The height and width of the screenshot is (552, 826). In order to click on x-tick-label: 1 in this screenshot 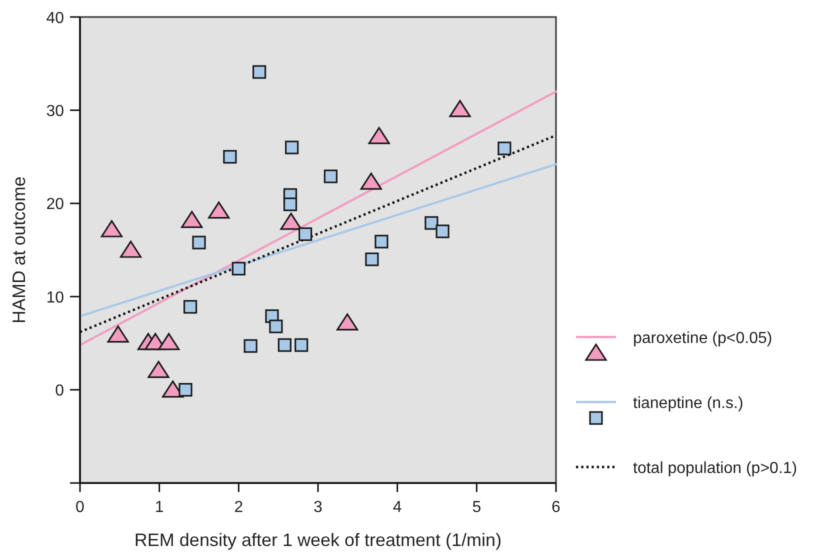, I will do `click(159, 507)`.